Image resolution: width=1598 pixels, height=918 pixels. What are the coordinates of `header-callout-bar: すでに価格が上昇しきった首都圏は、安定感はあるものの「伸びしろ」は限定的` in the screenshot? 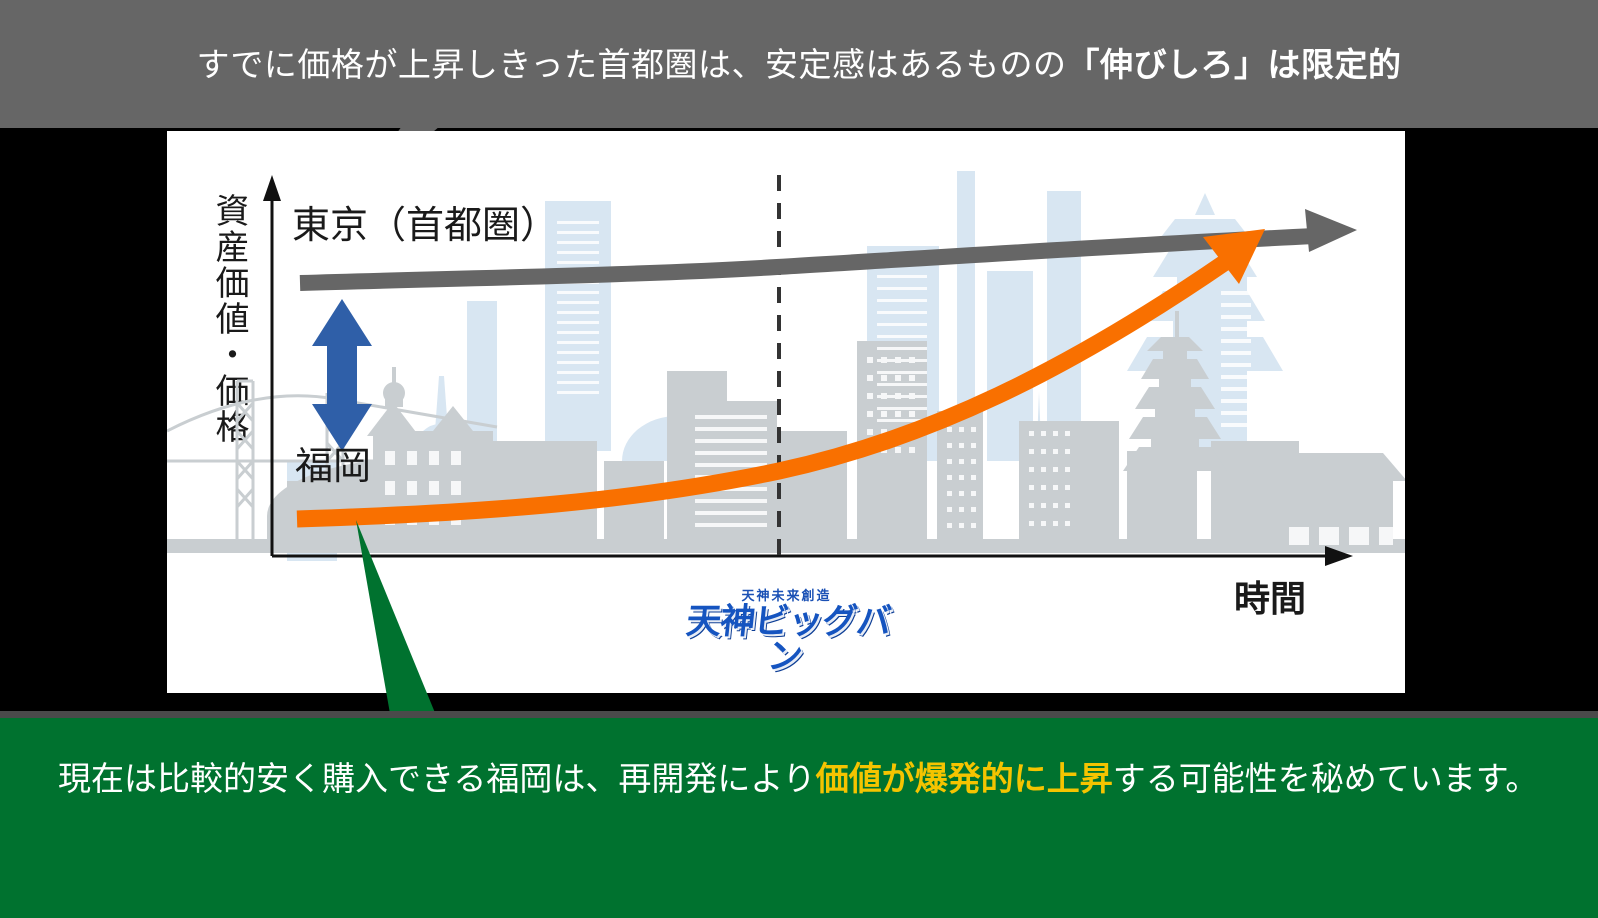 It's located at (799, 64).